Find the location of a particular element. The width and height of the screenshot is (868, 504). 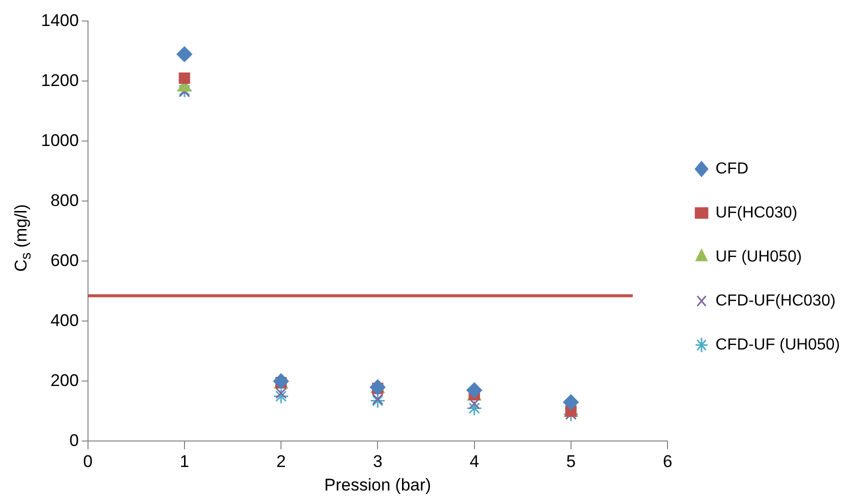

x-tick-label: 2 is located at coordinates (281, 462).